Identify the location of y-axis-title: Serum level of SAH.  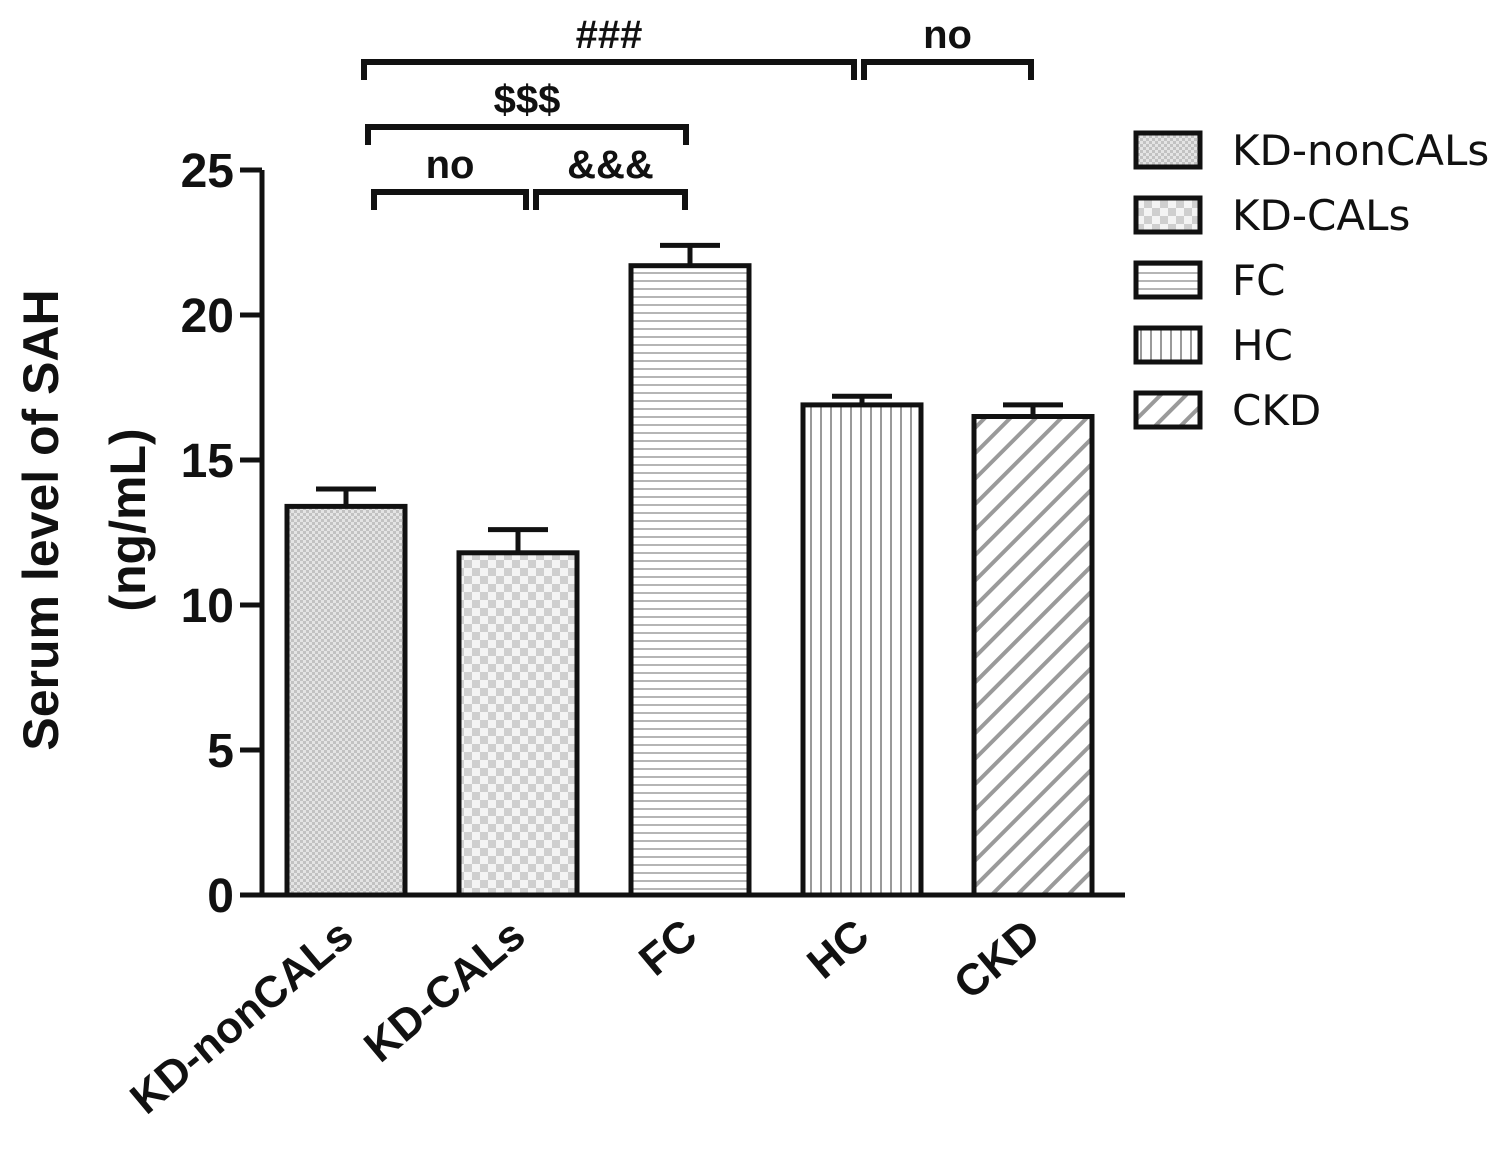
(41, 519).